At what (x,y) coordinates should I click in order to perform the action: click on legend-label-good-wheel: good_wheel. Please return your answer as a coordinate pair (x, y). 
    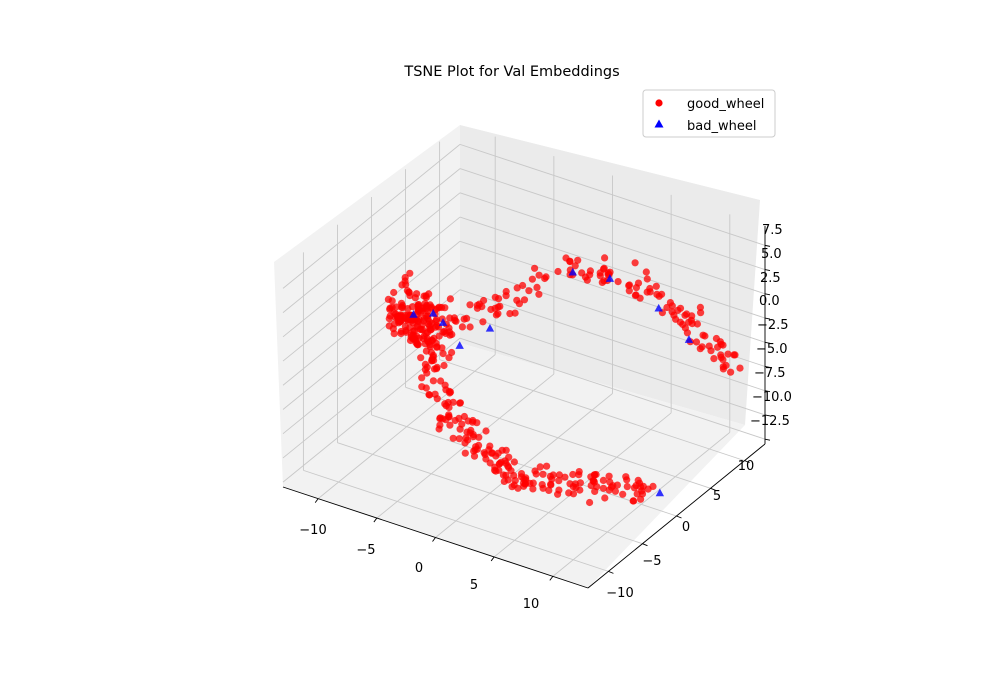
    Looking at the image, I should click on (725, 104).